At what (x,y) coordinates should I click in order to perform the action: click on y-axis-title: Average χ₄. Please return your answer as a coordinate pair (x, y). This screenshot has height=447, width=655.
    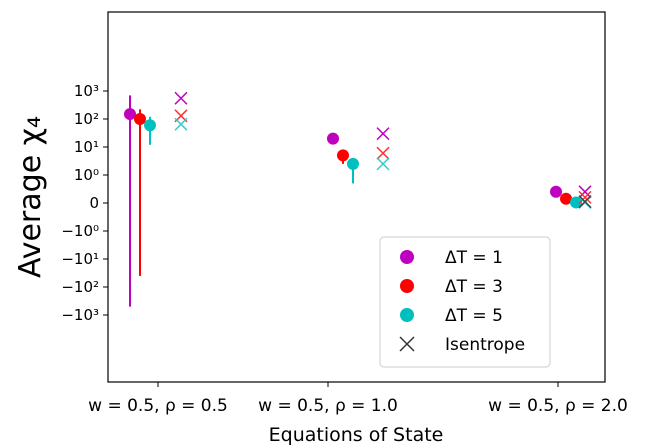
    Looking at the image, I should click on (30, 197).